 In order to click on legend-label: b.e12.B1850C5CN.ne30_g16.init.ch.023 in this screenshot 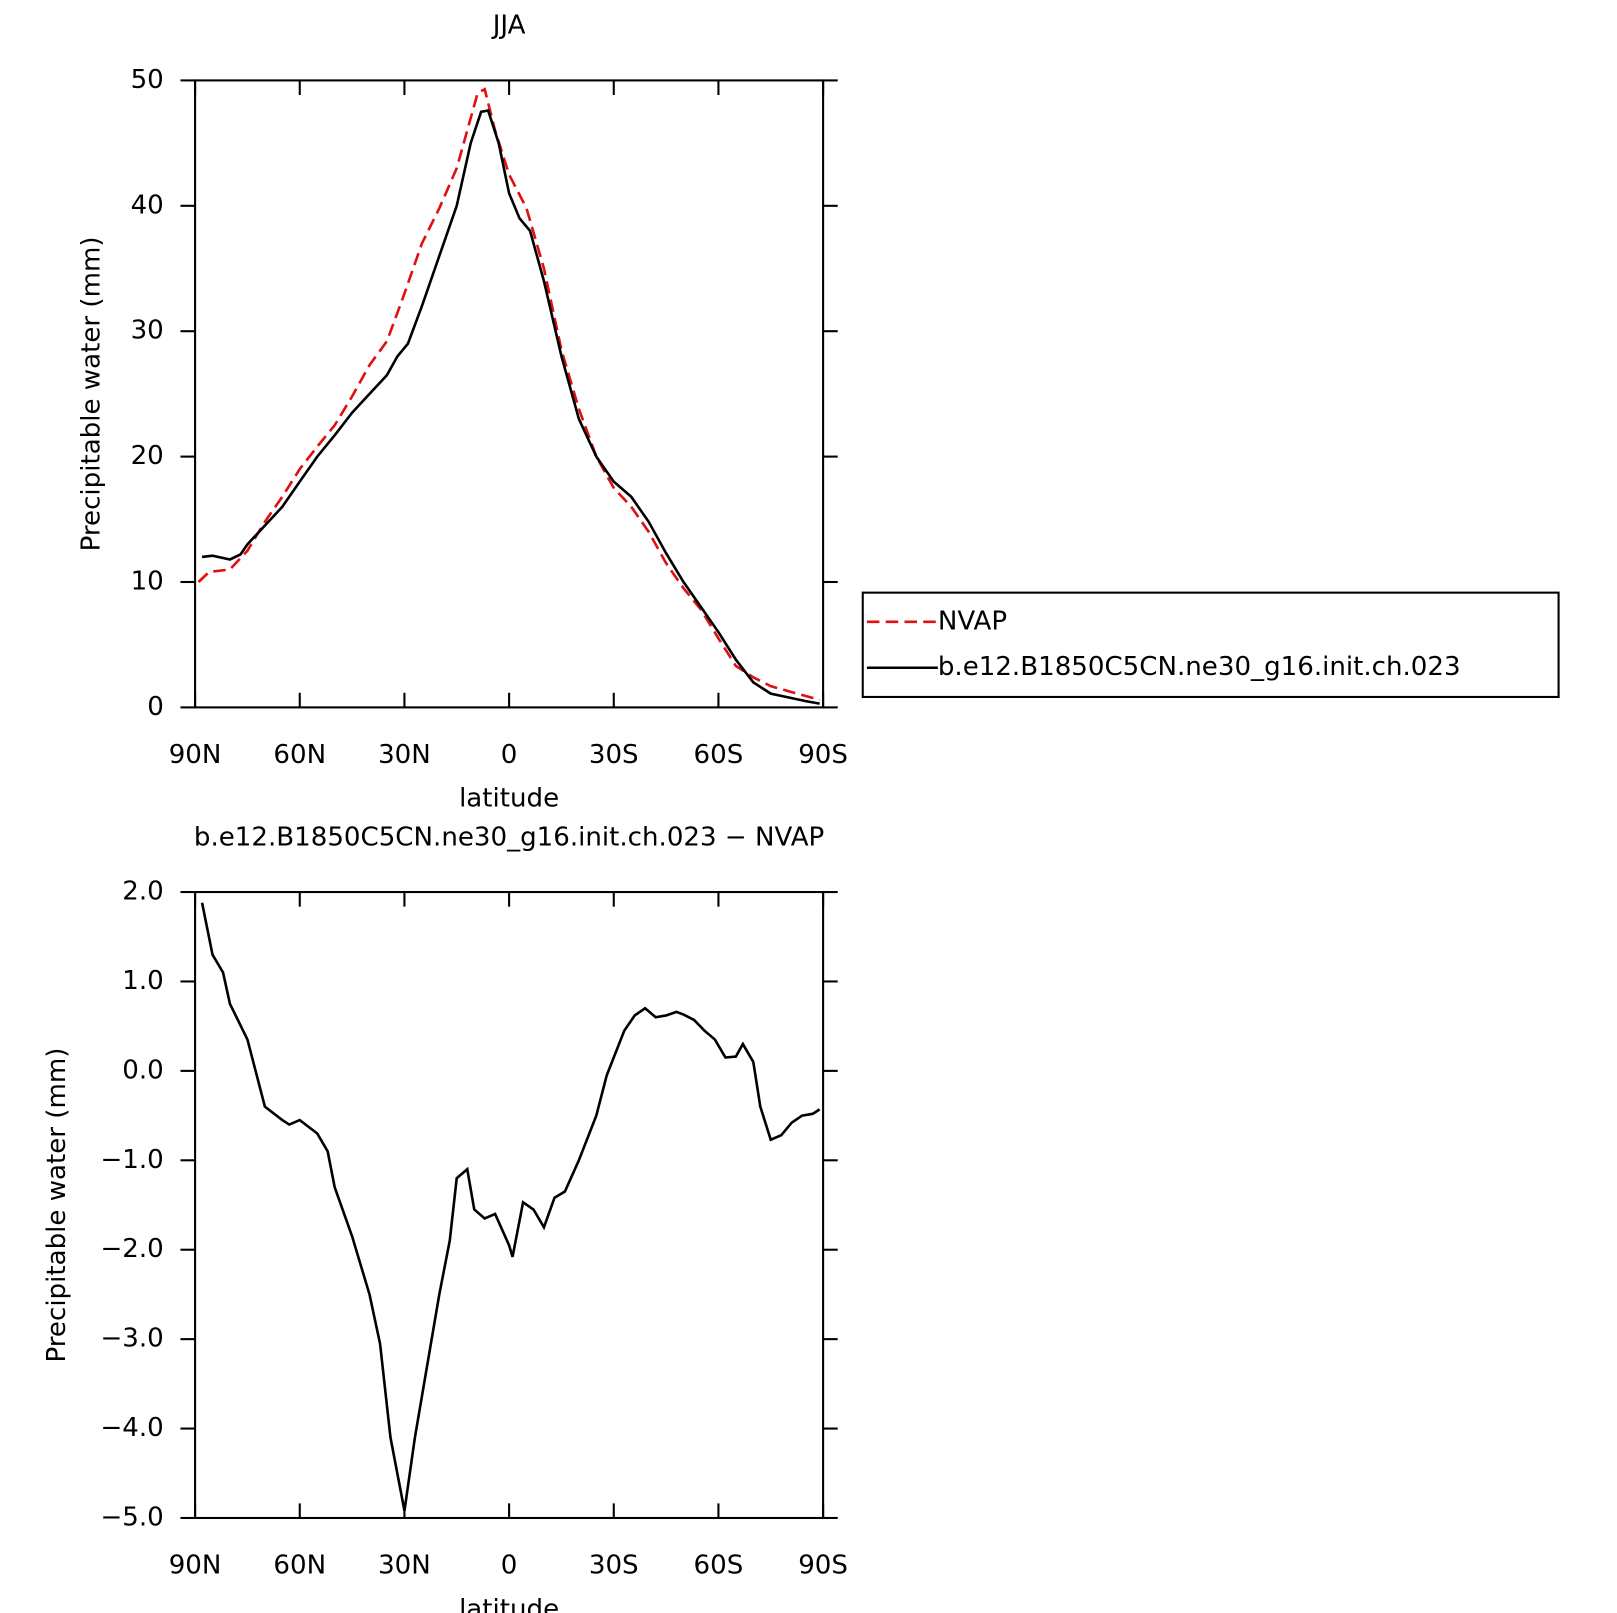, I will do `click(1199, 667)`.